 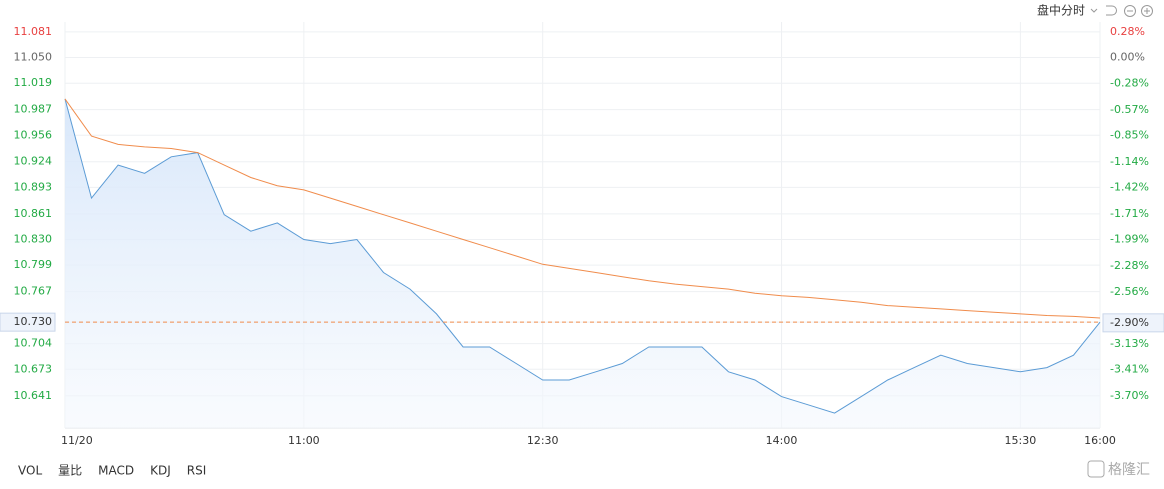 I want to click on x-tick-label: 16:00, so click(x=1100, y=440).